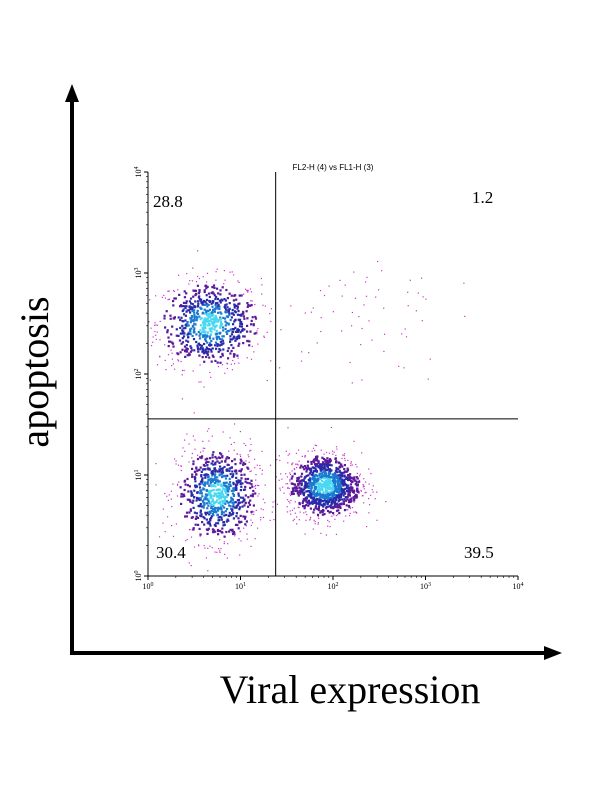 This screenshot has height=800, width=600. What do you see at coordinates (138, 374) in the screenshot?
I see `y-tick-label: 102` at bounding box center [138, 374].